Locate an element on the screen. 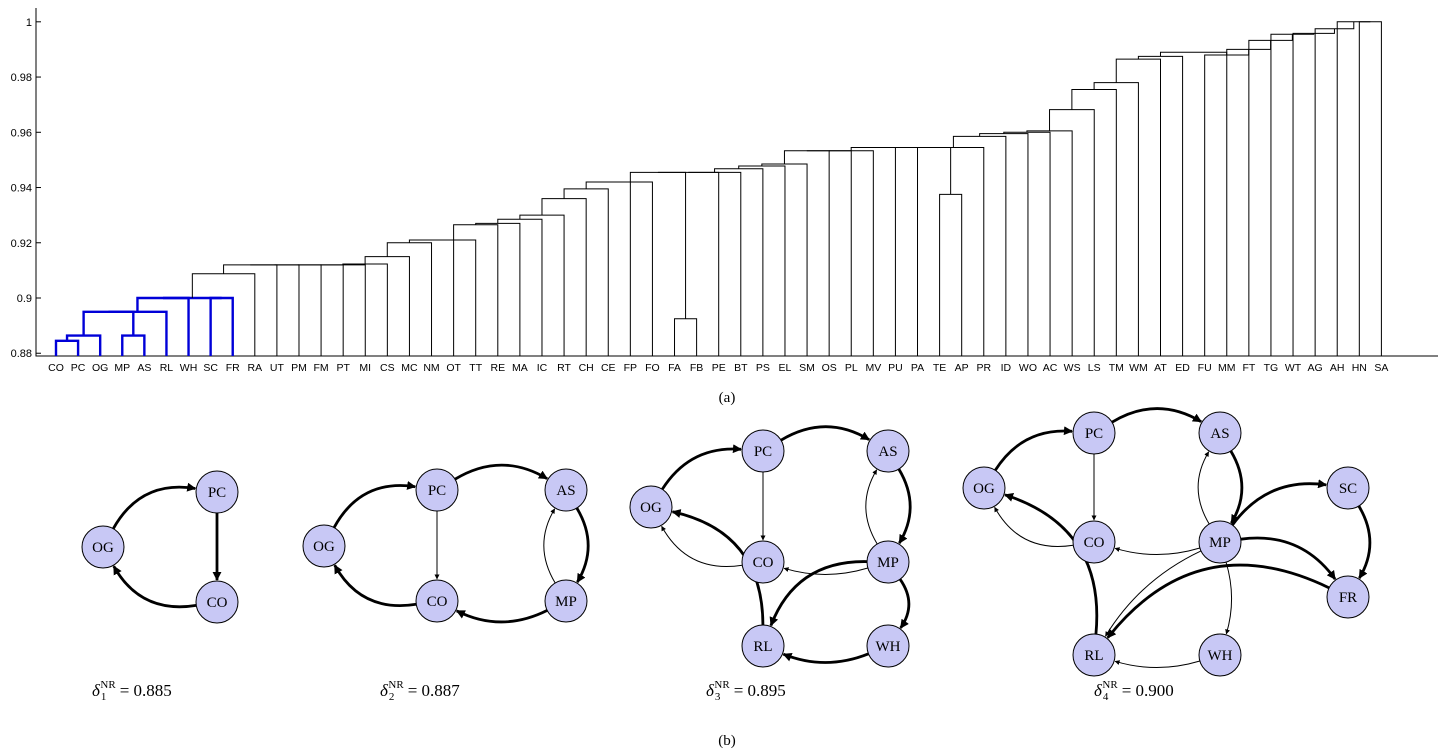  leaf-label: FP is located at coordinates (630, 368).